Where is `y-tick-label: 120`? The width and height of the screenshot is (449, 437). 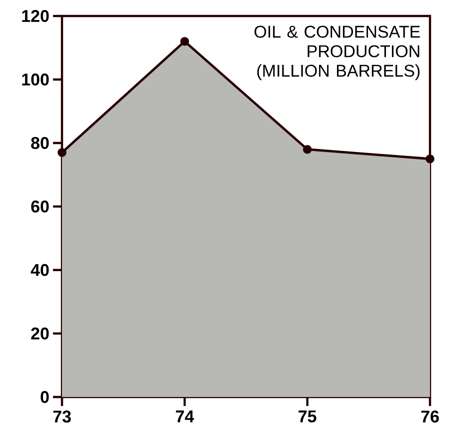 y-tick-label: 120 is located at coordinates (35, 16).